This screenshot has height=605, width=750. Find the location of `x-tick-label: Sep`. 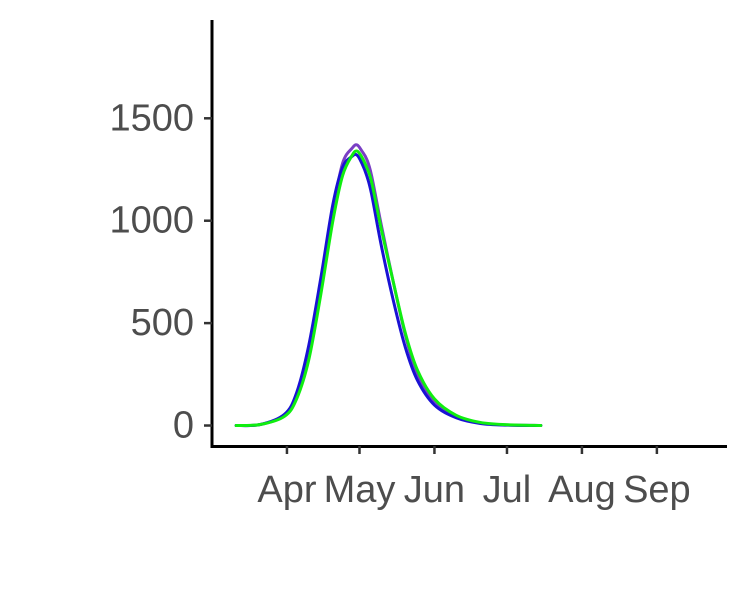

x-tick-label: Sep is located at coordinates (657, 490).